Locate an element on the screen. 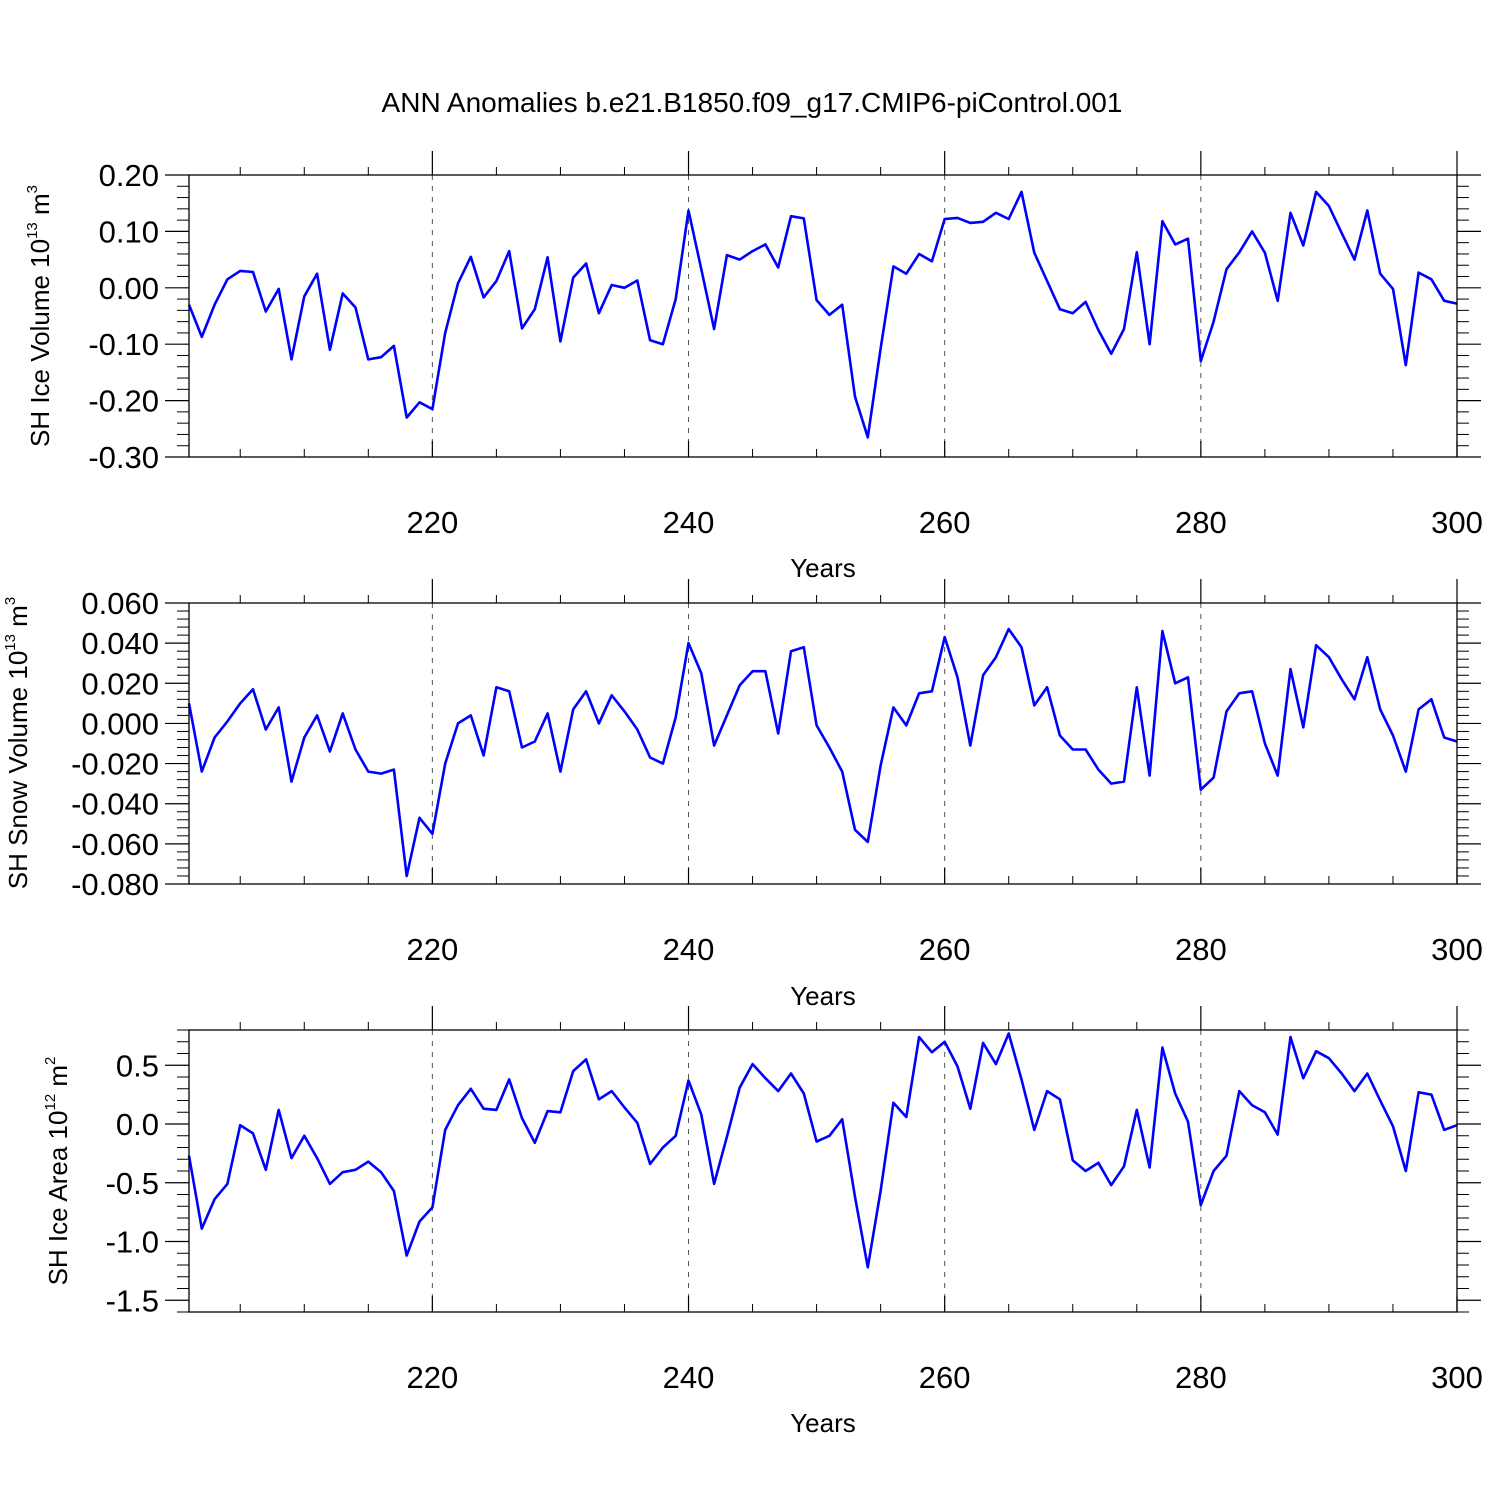  y-axis-label-part: 2 is located at coordinates (50, 1061).